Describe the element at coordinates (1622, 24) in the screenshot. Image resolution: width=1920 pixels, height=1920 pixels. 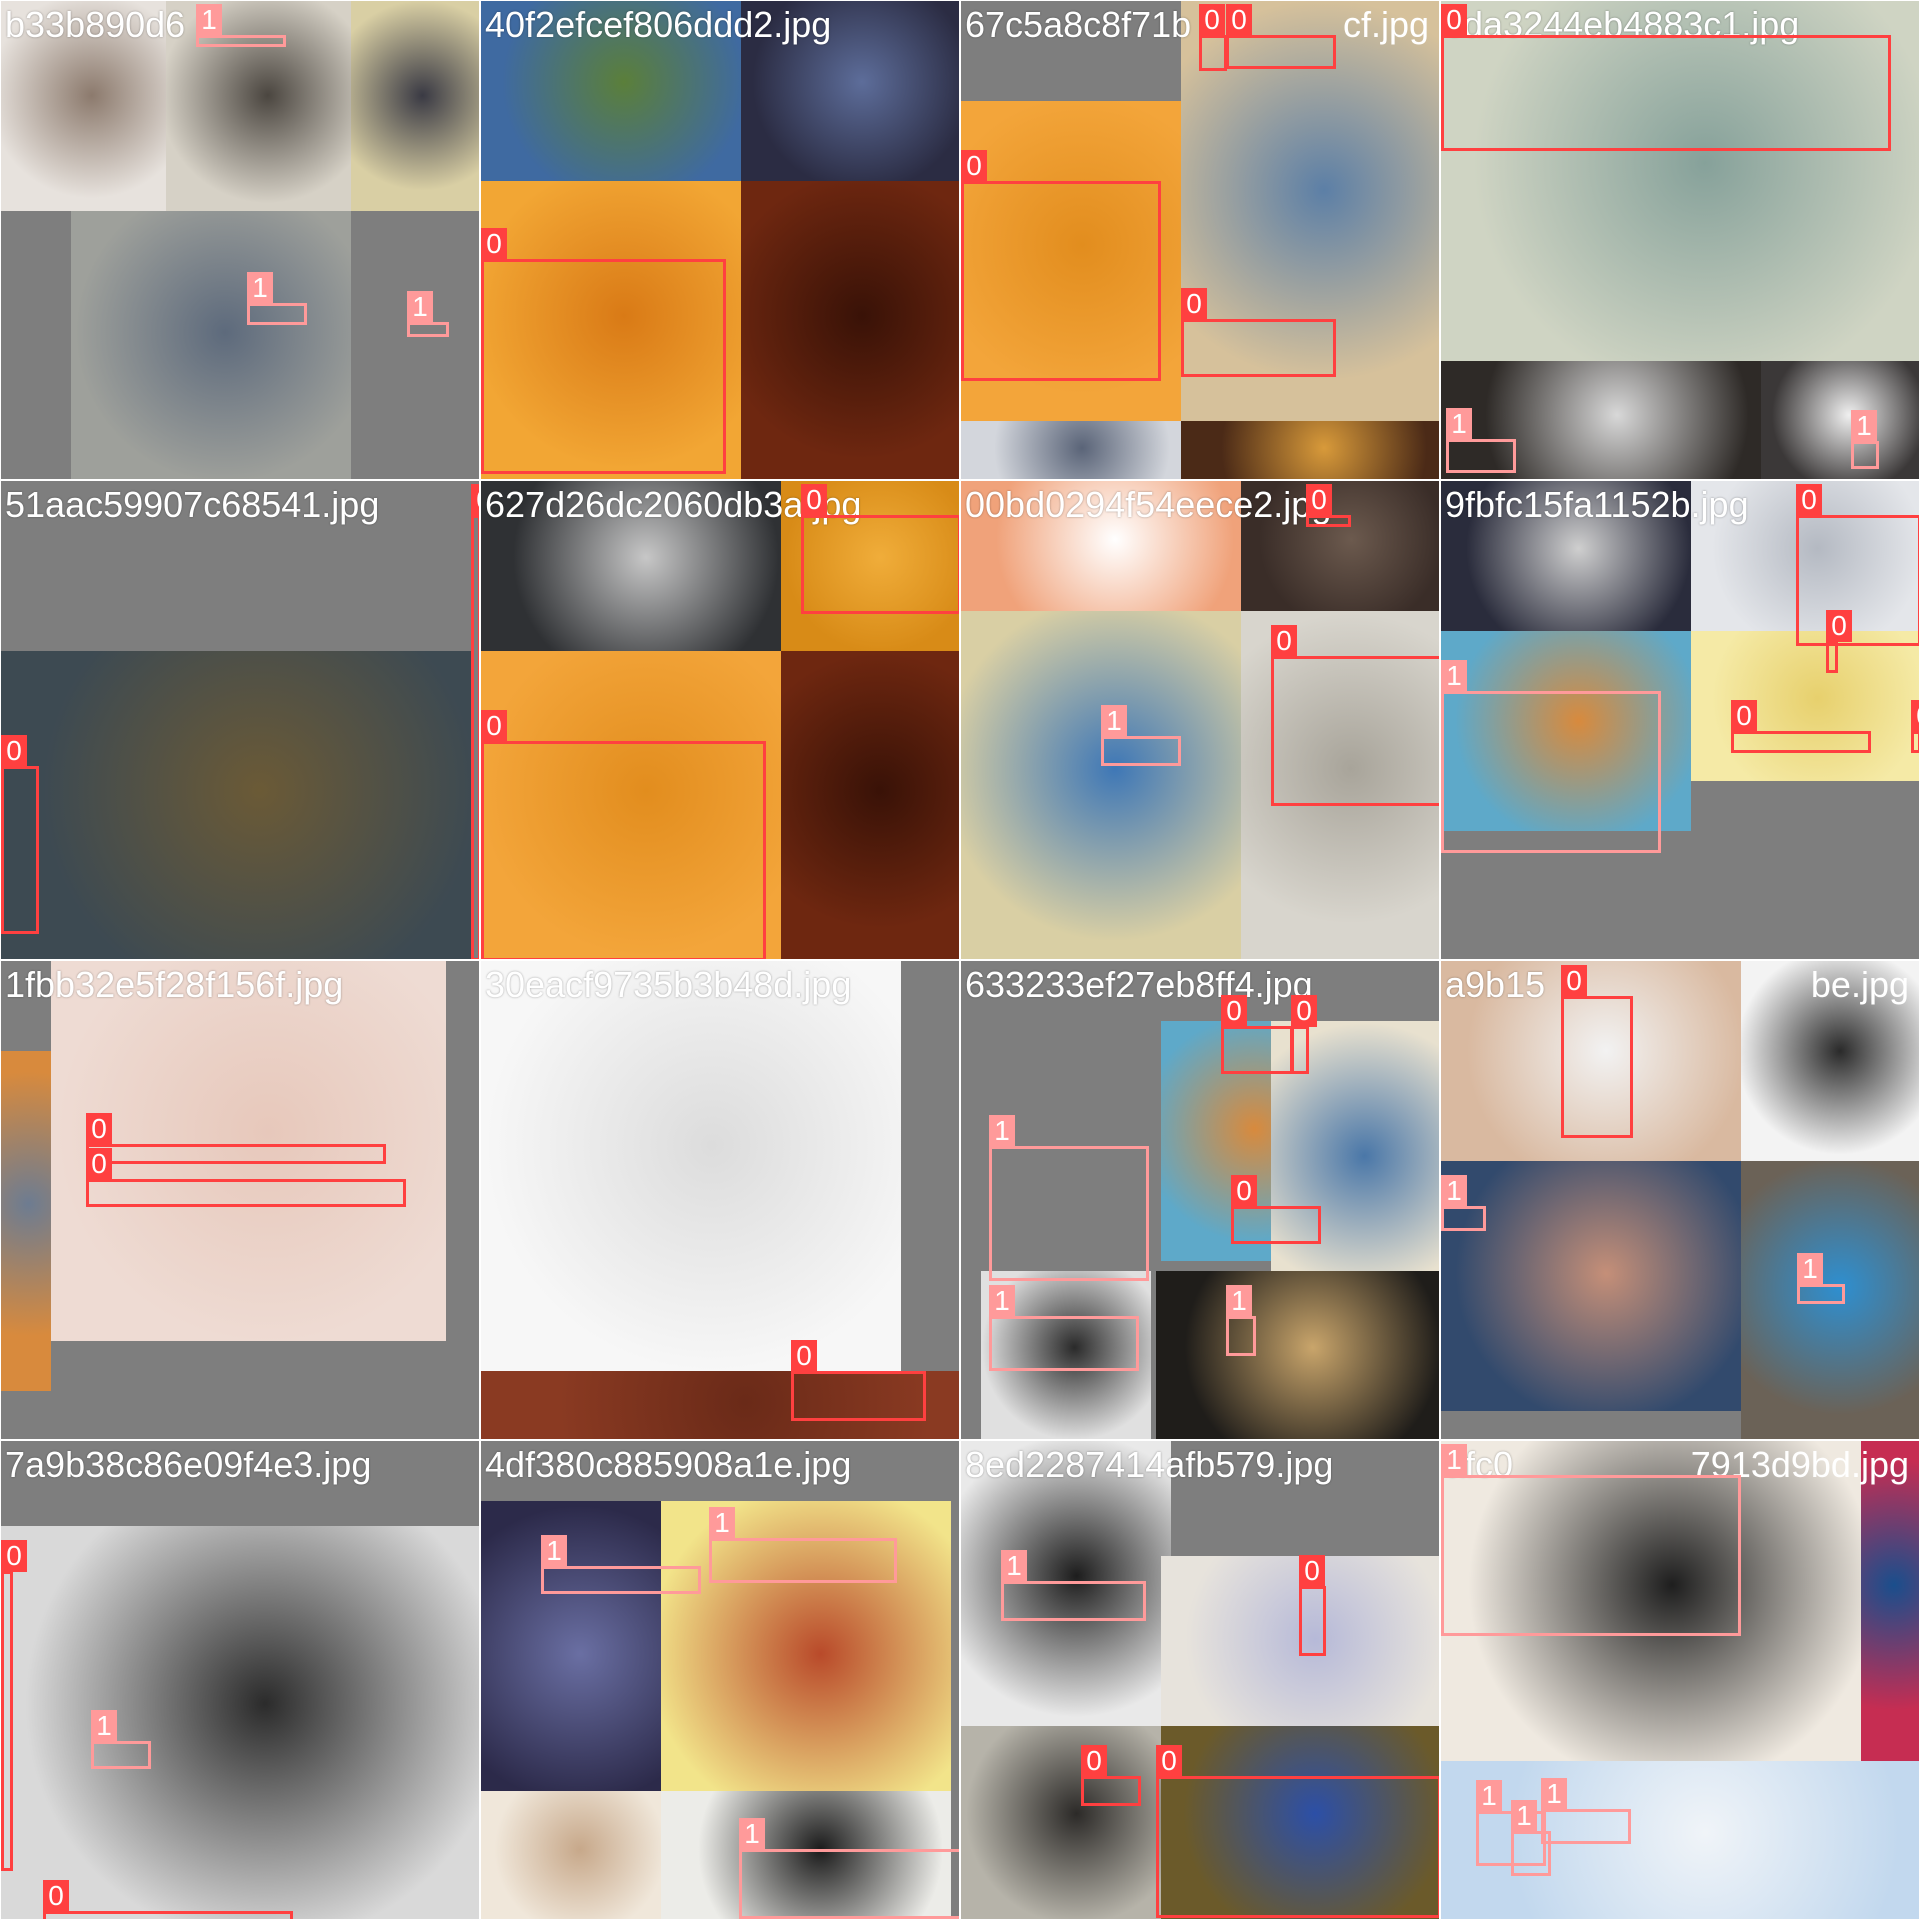
I see `image-filename: cda3244eb4883c1.jpg` at that location.